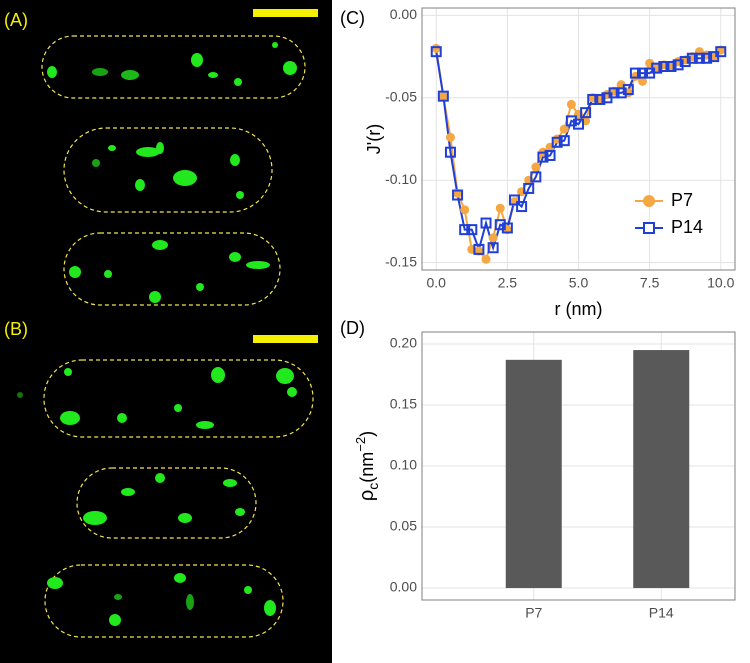  I want to click on y-axis-title-part: c, so click(373, 486).